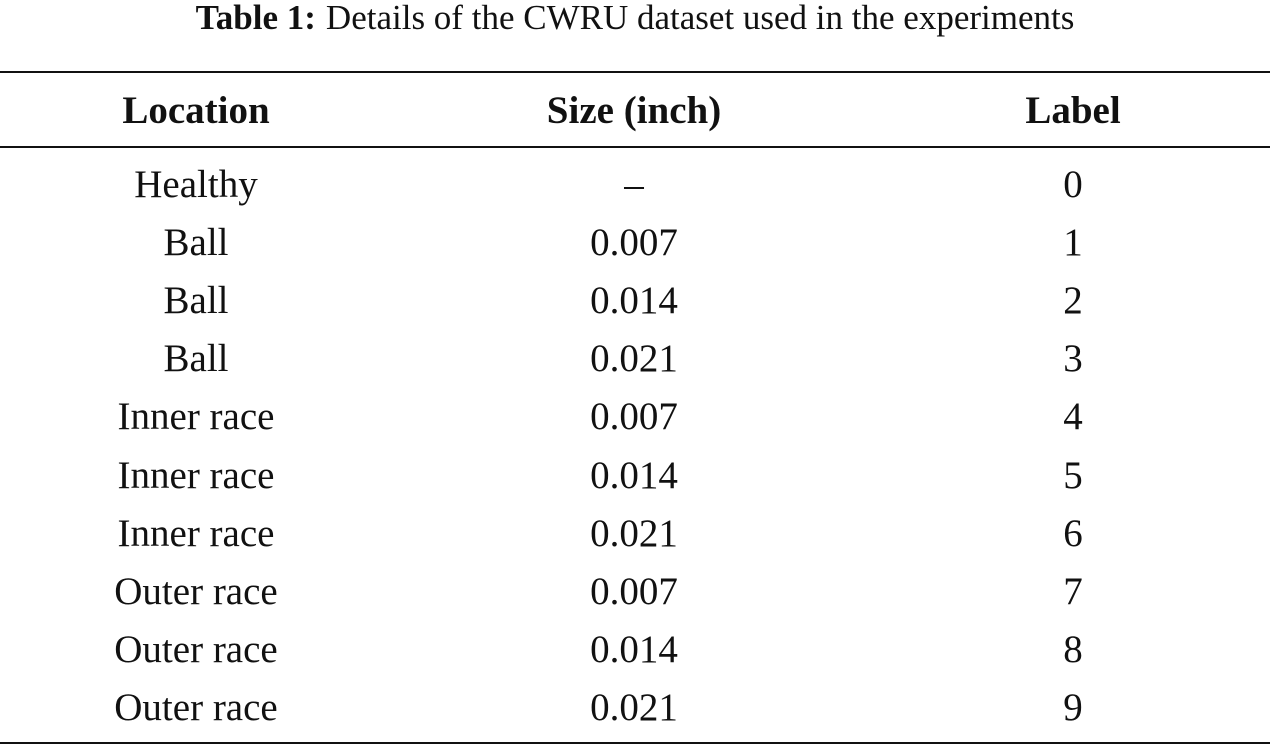 This screenshot has width=1270, height=745. Describe the element at coordinates (1073, 184) in the screenshot. I see `table-cell: 0` at that location.